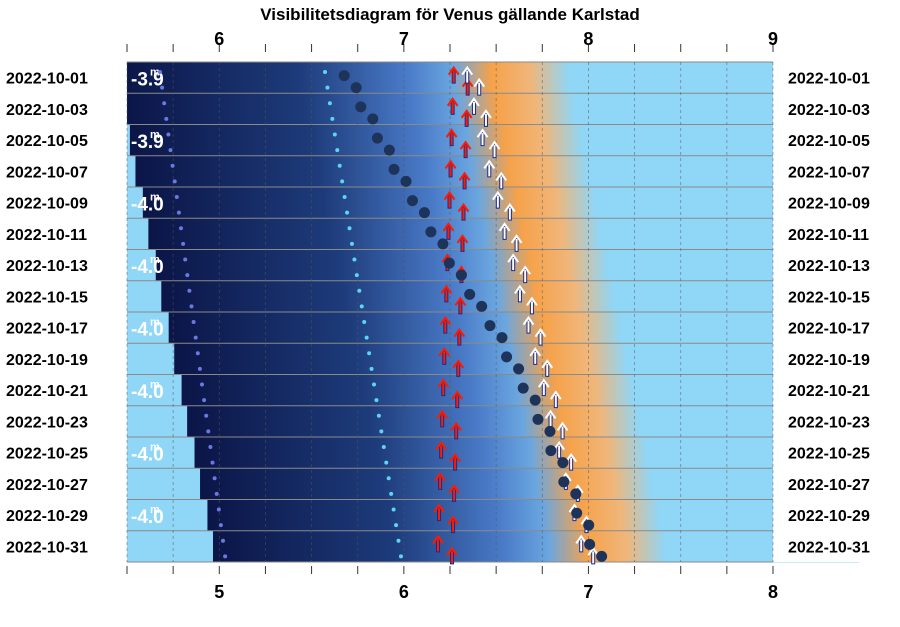 The width and height of the screenshot is (900, 627). Describe the element at coordinates (47, 266) in the screenshot. I see `date-label-left: 2022-10-13` at that location.